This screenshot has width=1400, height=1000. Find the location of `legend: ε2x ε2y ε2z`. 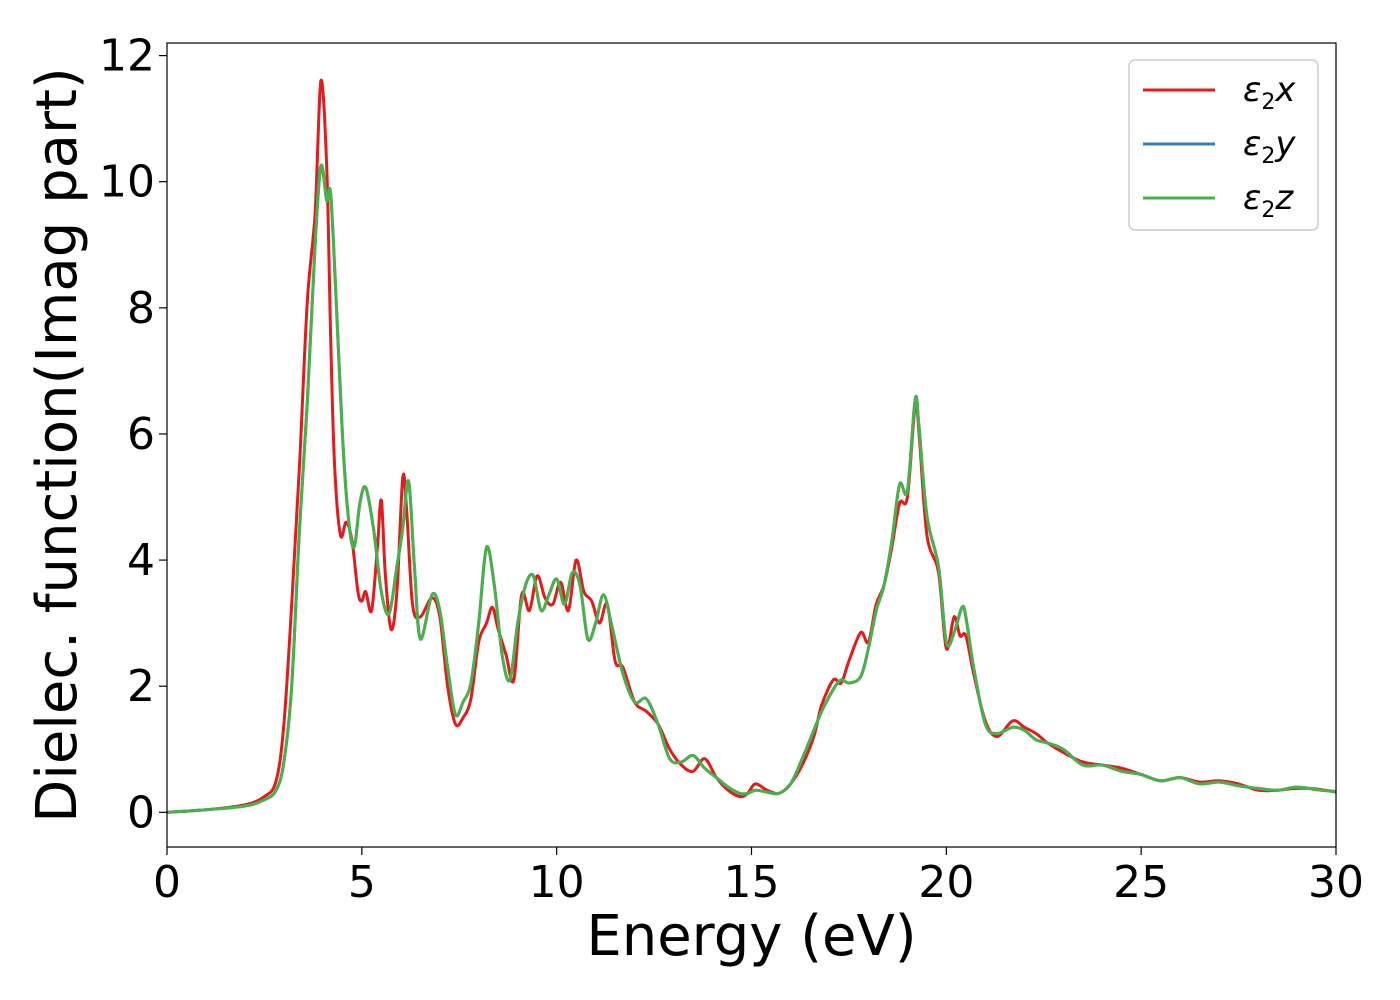

legend: ε2x ε2y ε2z is located at coordinates (1223, 145).